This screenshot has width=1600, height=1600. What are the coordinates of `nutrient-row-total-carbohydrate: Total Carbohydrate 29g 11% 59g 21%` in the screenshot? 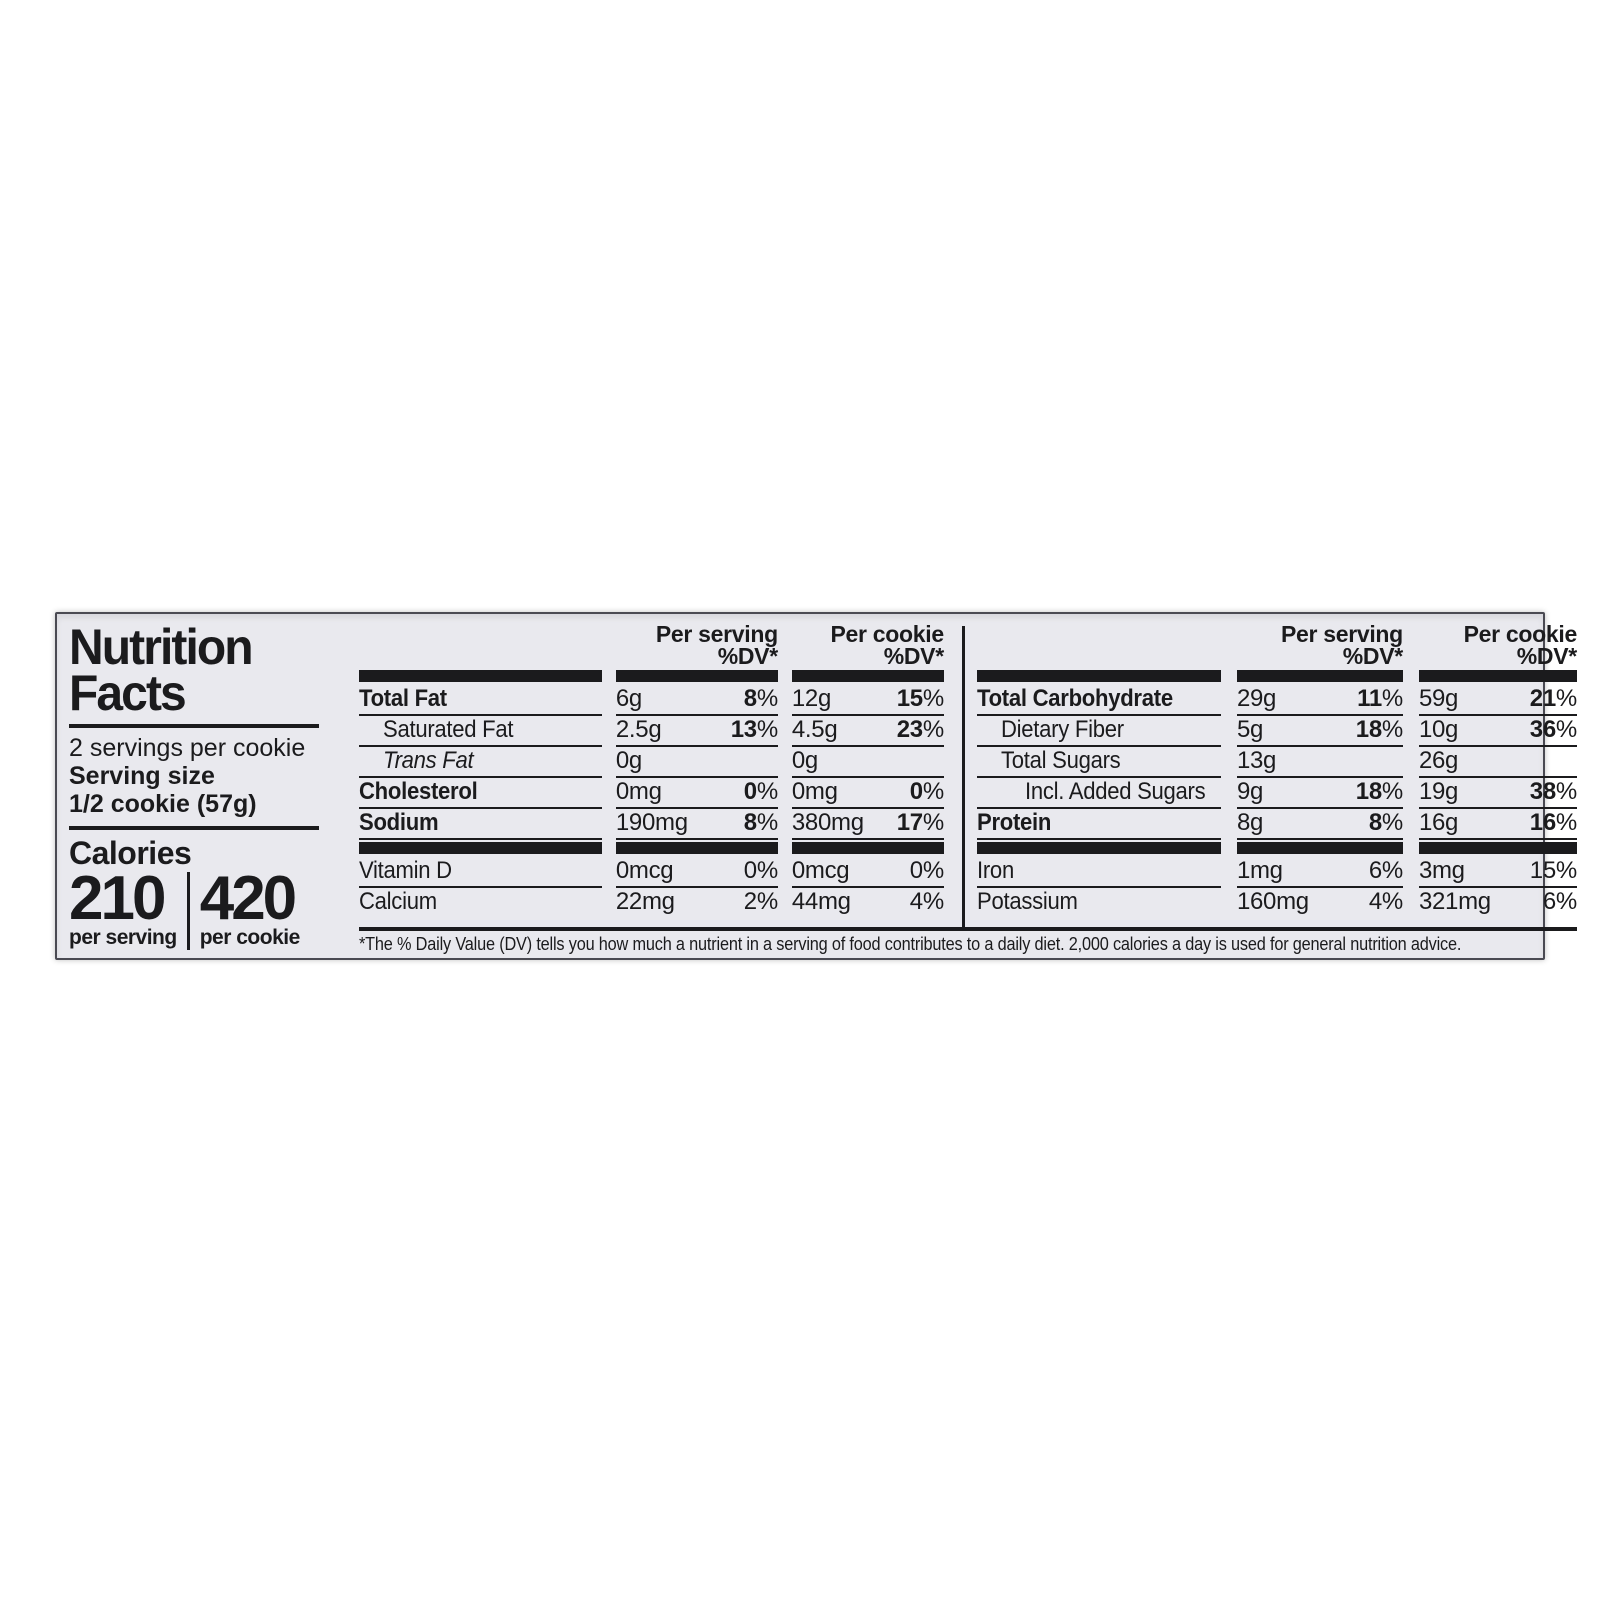 It's located at (1276, 700).